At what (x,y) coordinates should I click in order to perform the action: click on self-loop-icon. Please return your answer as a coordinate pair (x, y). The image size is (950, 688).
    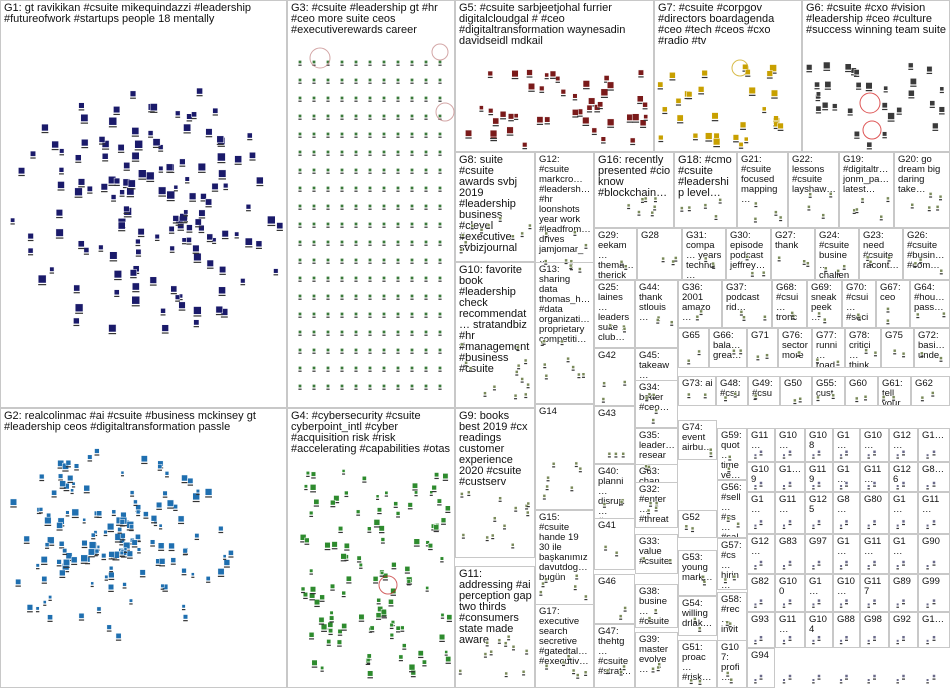
    Looking at the image, I should click on (440, 52).